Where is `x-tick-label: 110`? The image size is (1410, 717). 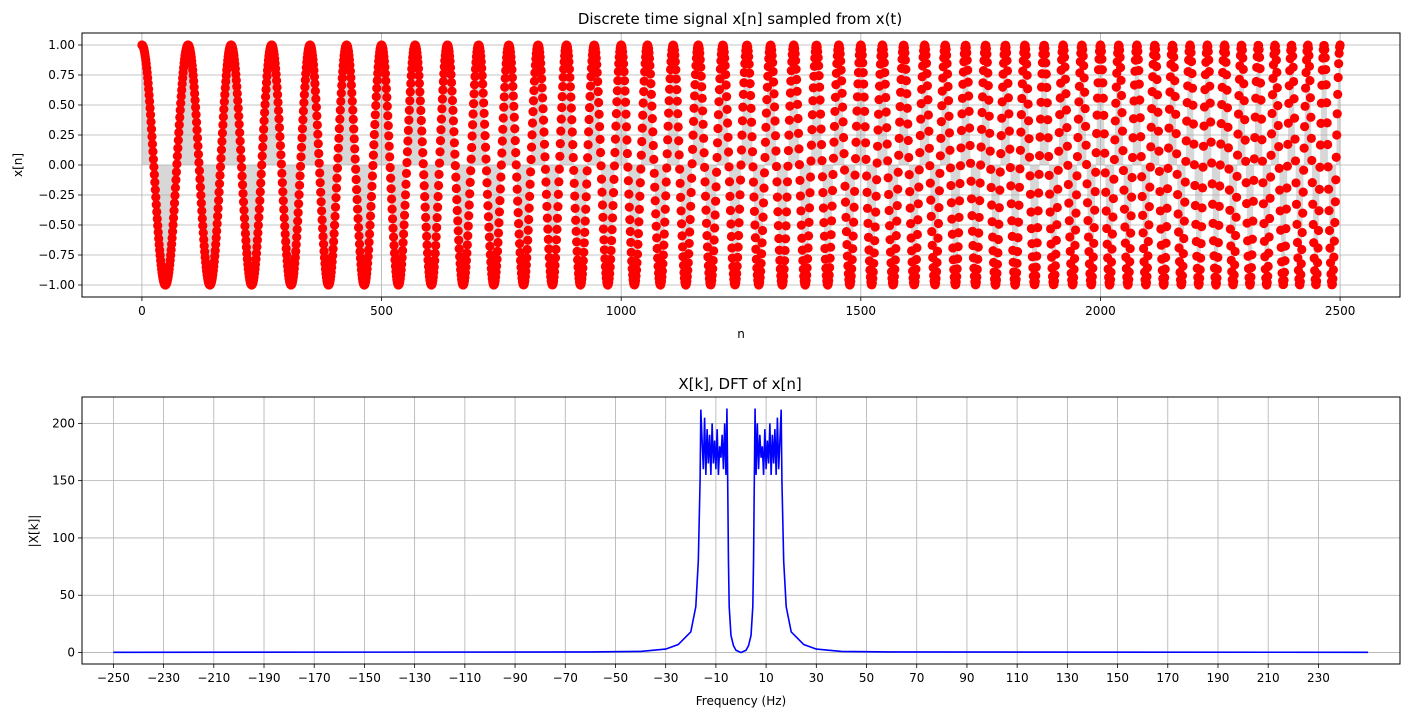
x-tick-label: 110 is located at coordinates (1017, 678).